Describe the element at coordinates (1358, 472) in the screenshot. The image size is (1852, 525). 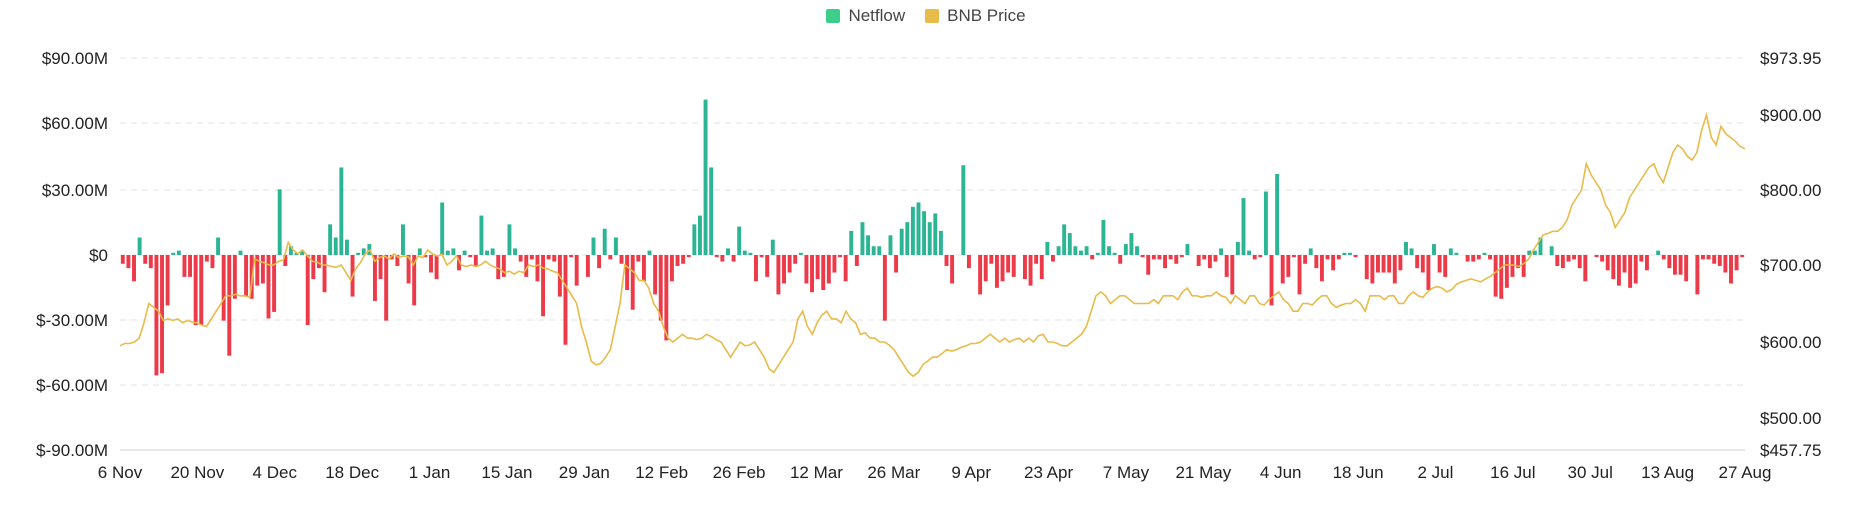
I see `x-axis-tick-label: 18 Jun` at that location.